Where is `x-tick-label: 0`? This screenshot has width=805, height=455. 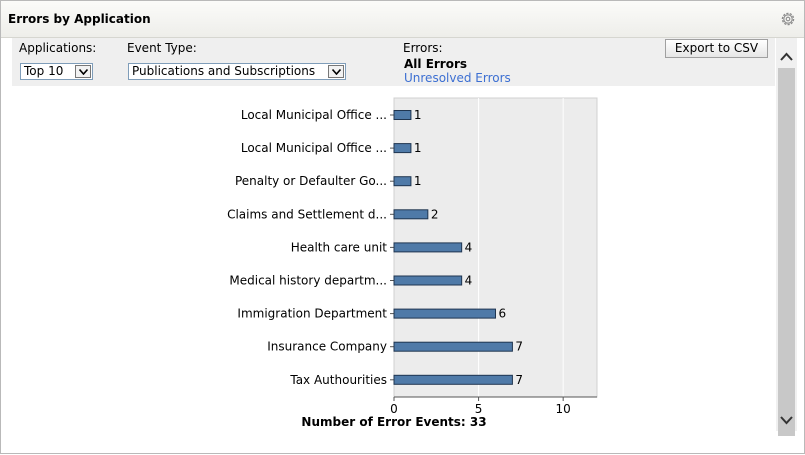 x-tick-label: 0 is located at coordinates (394, 409).